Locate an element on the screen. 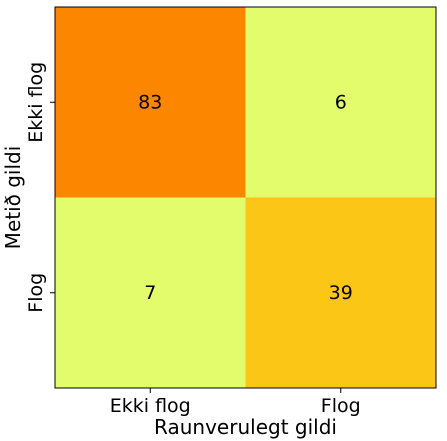  y-axis-ticks: Ekki flog Flog is located at coordinates (40, 187).